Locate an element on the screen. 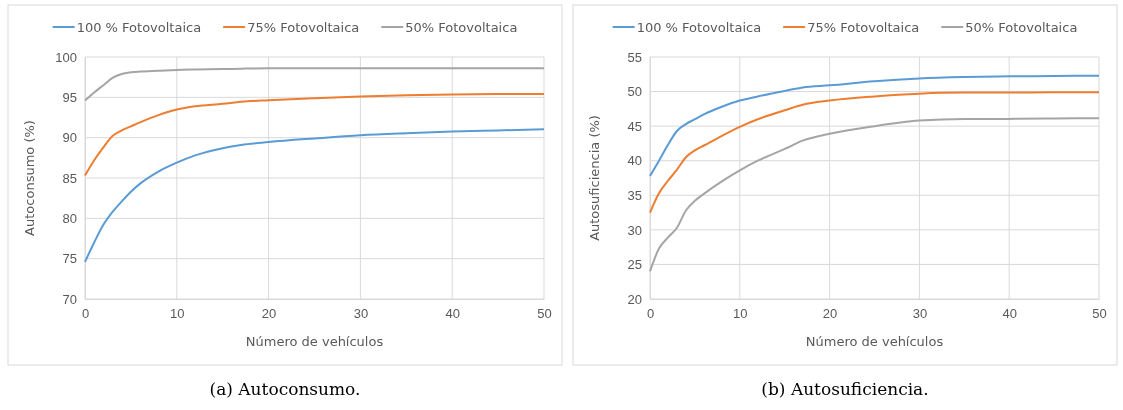 This screenshot has height=410, width=1123. y-tick-label: 30 is located at coordinates (634, 230).